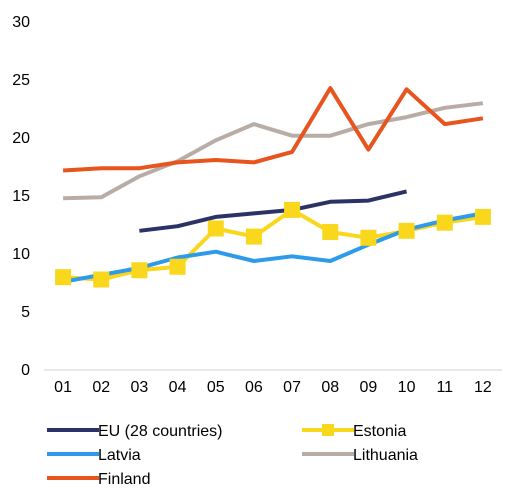 This screenshot has height=494, width=514. What do you see at coordinates (21, 254) in the screenshot?
I see `y-tick-label-2: 10` at bounding box center [21, 254].